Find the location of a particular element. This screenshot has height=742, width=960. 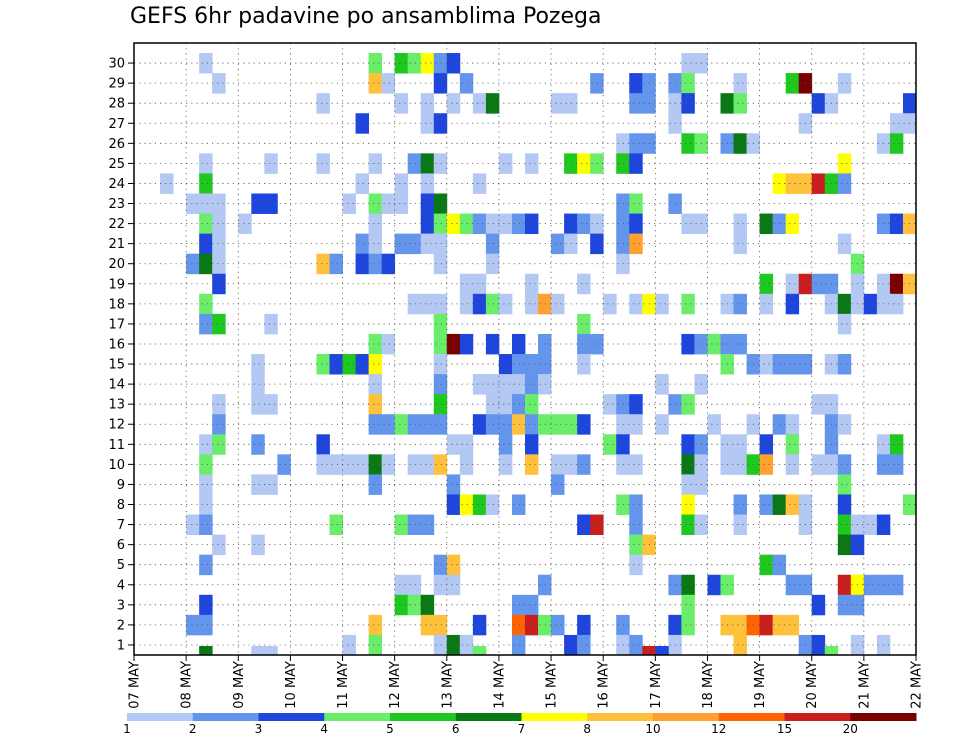

x-tick-label: 20 MAY is located at coordinates (812, 685).